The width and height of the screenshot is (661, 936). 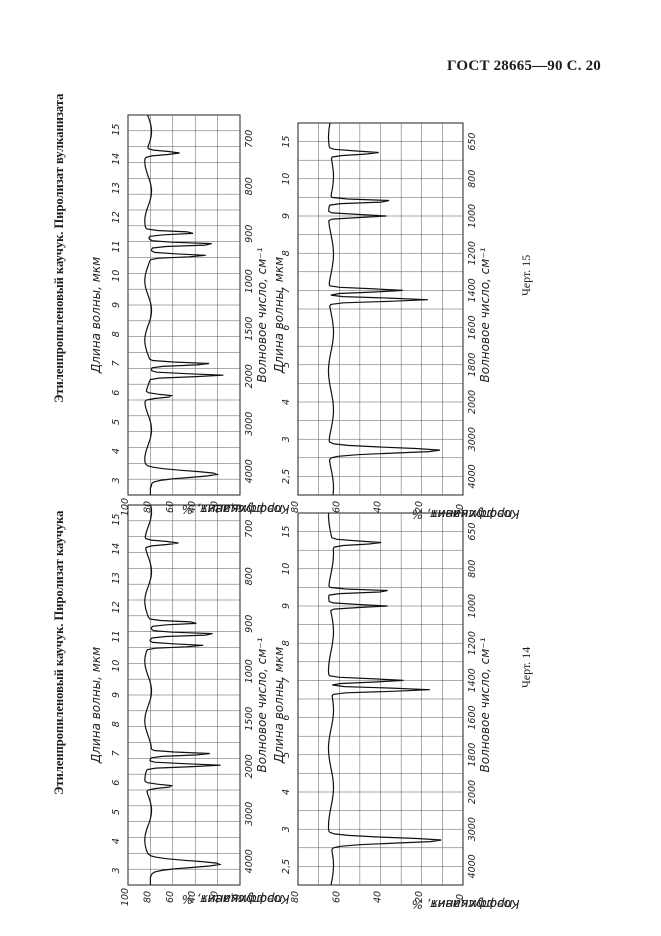 What do you see at coordinates (336, 897) in the screenshot?
I see `fig14-panel-b-transmission-tick: 60` at bounding box center [336, 897].